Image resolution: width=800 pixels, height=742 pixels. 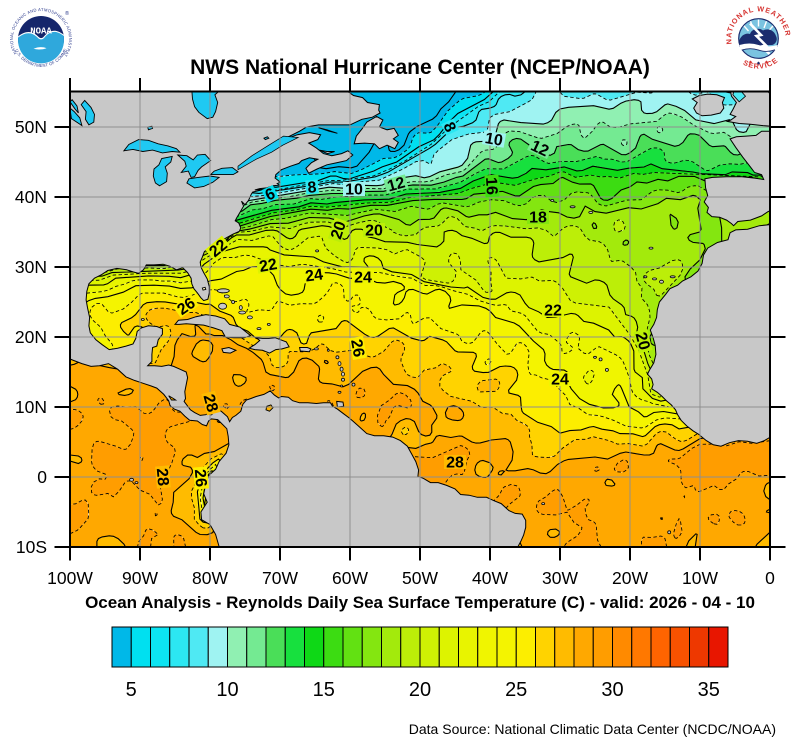 I want to click on svg-text: 8, so click(x=312, y=188).